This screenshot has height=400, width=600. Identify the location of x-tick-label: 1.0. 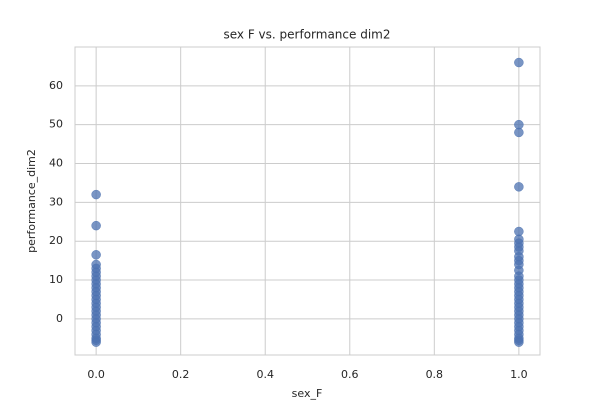
(519, 374).